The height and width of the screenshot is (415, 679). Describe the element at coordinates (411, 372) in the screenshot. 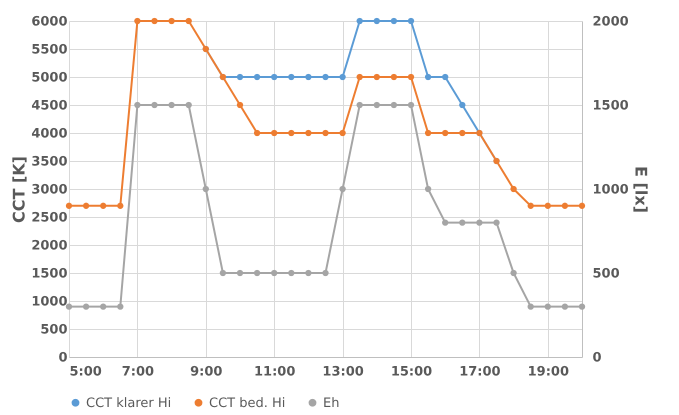

I see `x-tick-label: 15:00` at that location.